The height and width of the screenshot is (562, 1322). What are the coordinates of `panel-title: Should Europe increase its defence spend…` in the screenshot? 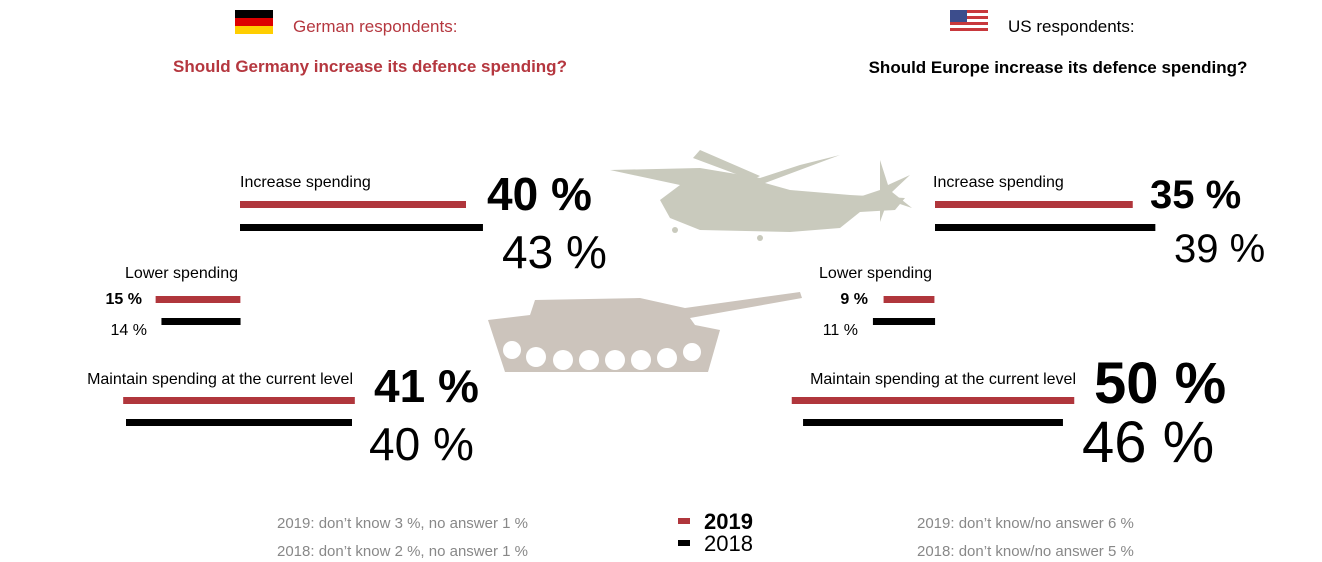 It's located at (1058, 67).